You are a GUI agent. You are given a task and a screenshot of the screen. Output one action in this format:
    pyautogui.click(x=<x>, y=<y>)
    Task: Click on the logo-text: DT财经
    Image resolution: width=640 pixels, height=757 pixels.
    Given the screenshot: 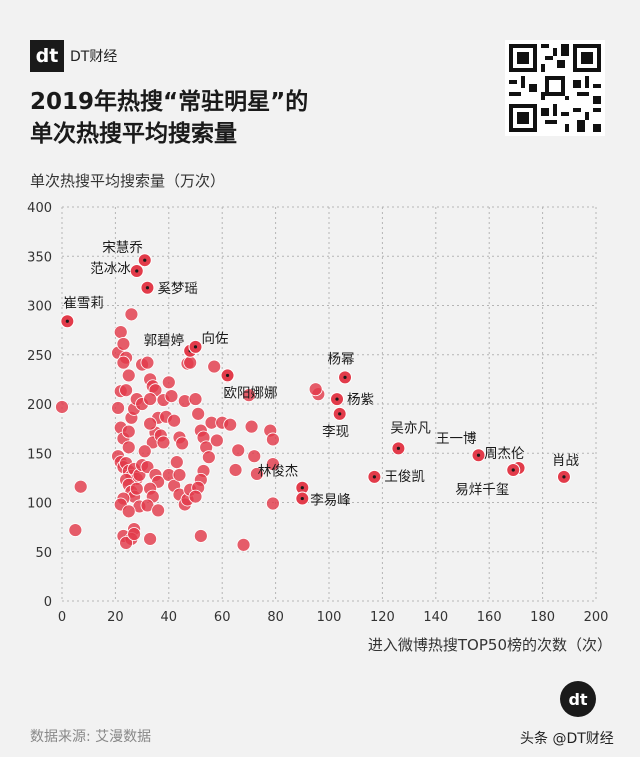 What is the action you would take?
    pyautogui.click(x=94, y=57)
    